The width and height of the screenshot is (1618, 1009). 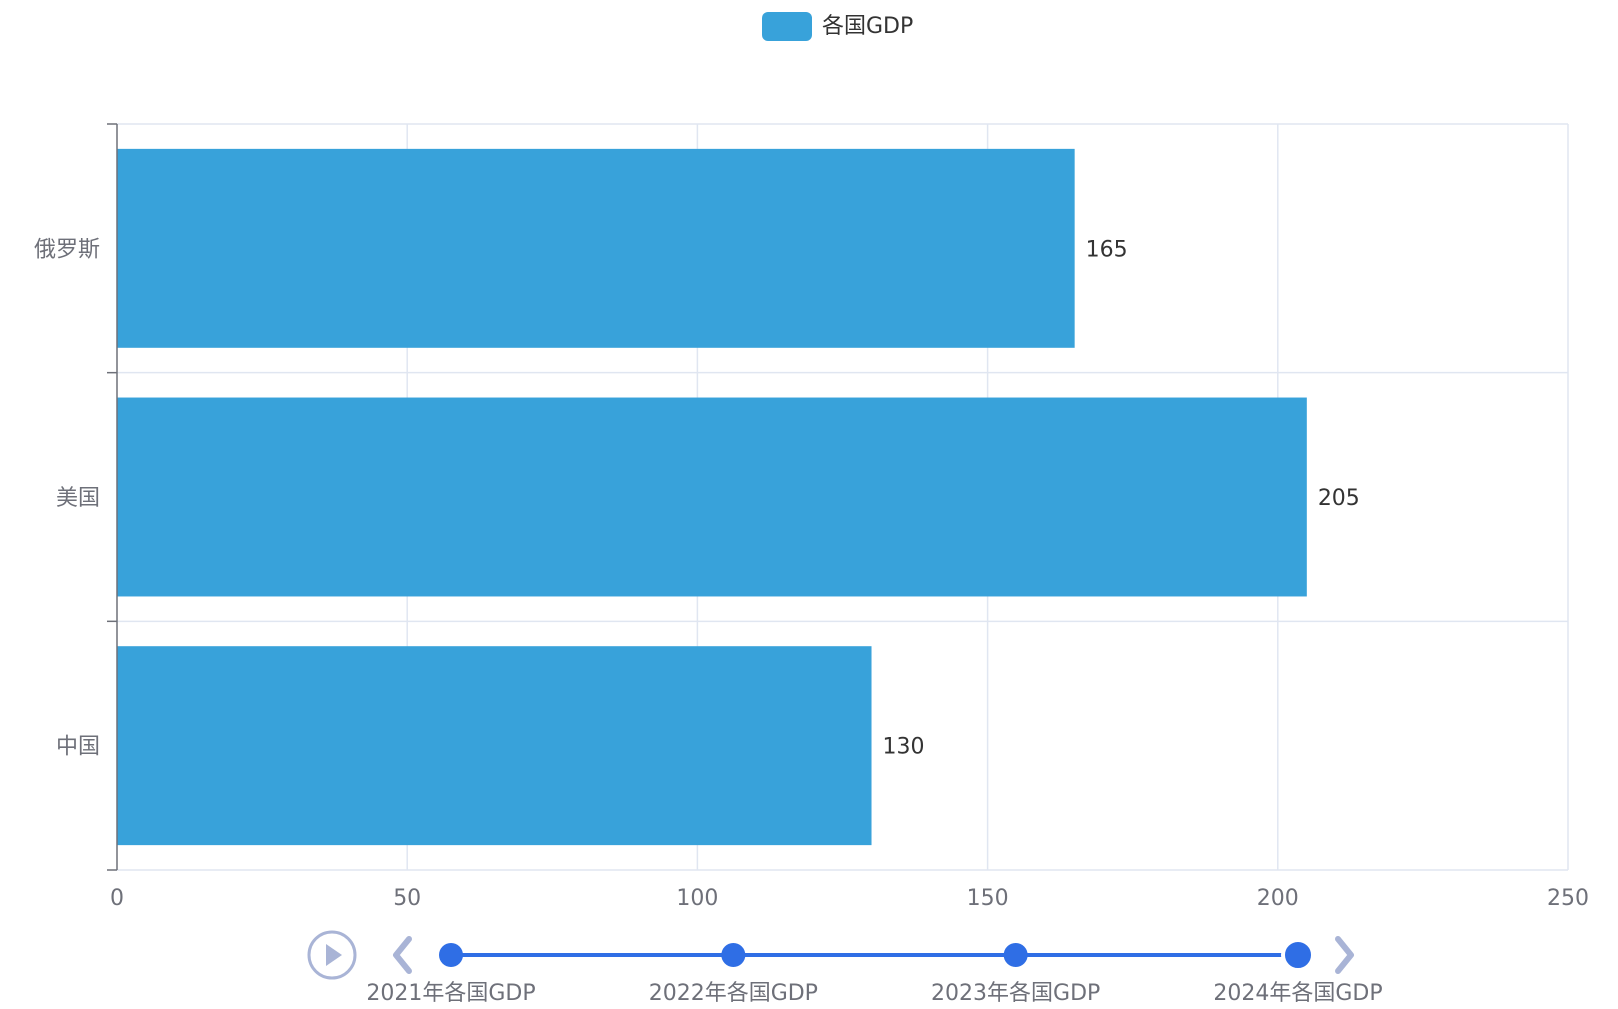 I want to click on timeline: 2021年各国GDP 2022年各国GDP 2023年各国GDP 2024年各国GDP, so click(x=845, y=968).